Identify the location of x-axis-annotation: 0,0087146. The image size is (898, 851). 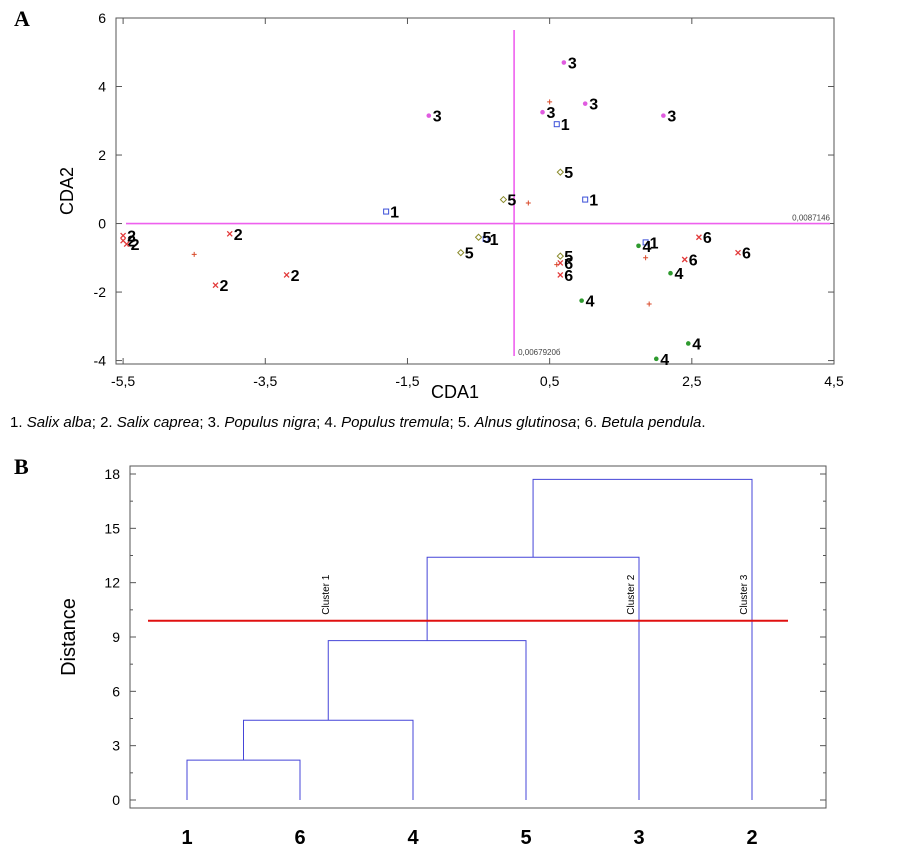
(811, 218).